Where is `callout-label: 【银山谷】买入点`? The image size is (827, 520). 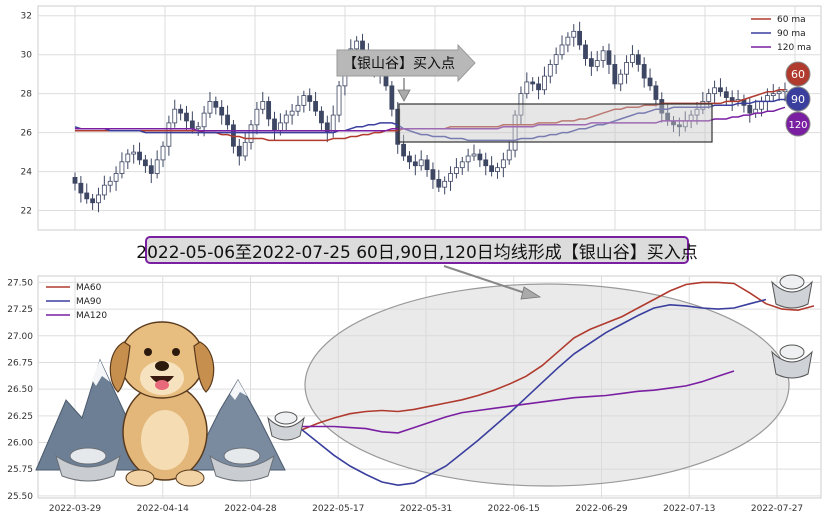
callout-label: 【银山谷】买入点 is located at coordinates (399, 64).